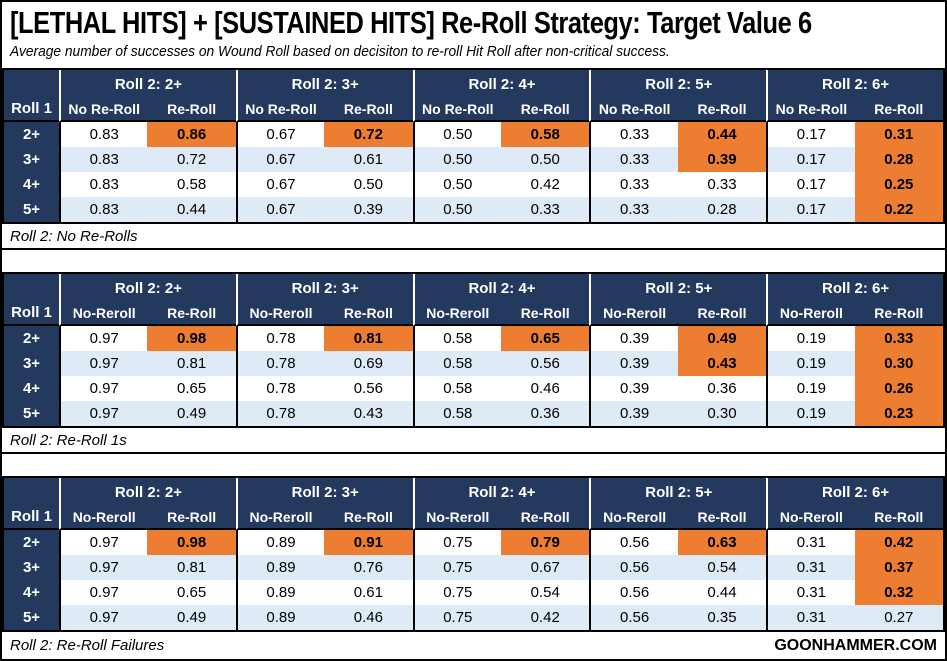 Image resolution: width=947 pixels, height=661 pixels. Describe the element at coordinates (31, 300) in the screenshot. I see `corner-header-roll1: Roll 1` at that location.